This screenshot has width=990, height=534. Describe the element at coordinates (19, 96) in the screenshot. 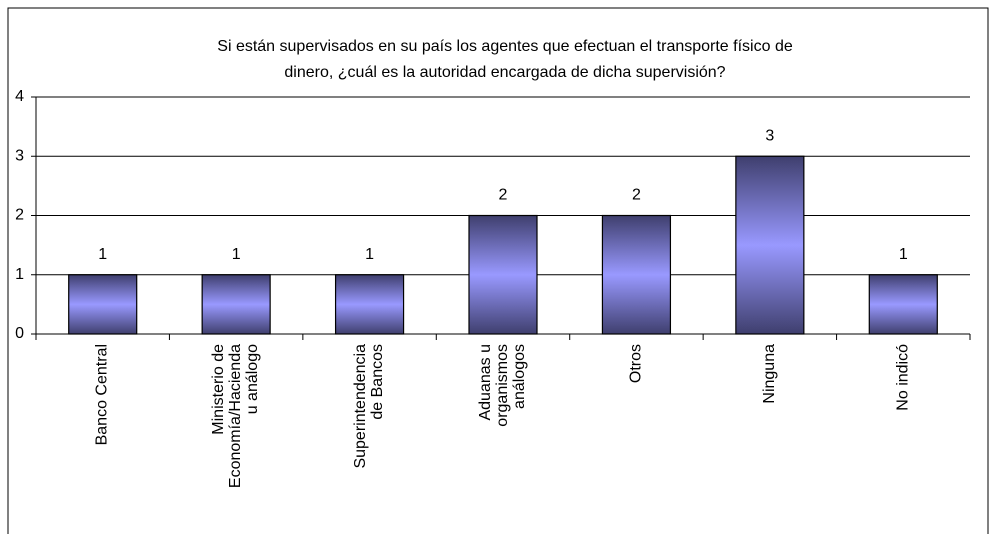

I see `y-tick-label: 4` at that location.